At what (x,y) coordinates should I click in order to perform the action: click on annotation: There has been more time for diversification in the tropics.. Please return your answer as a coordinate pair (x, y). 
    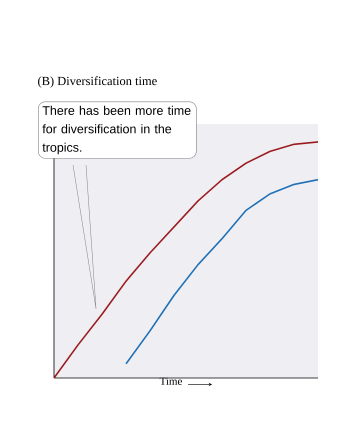
    Looking at the image, I should click on (116, 130).